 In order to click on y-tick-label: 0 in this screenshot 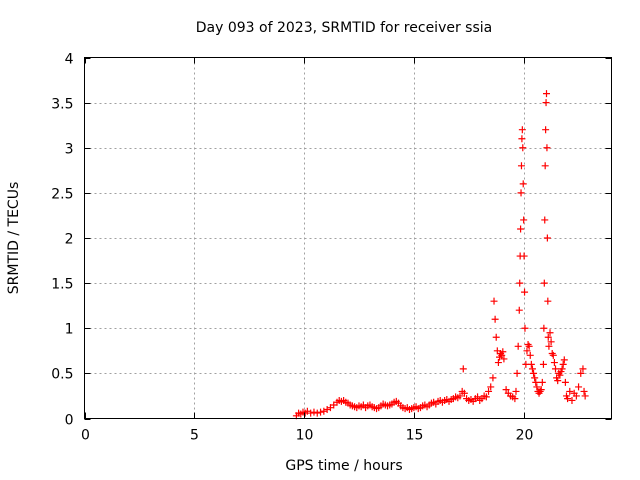, I will do `click(69, 421)`.